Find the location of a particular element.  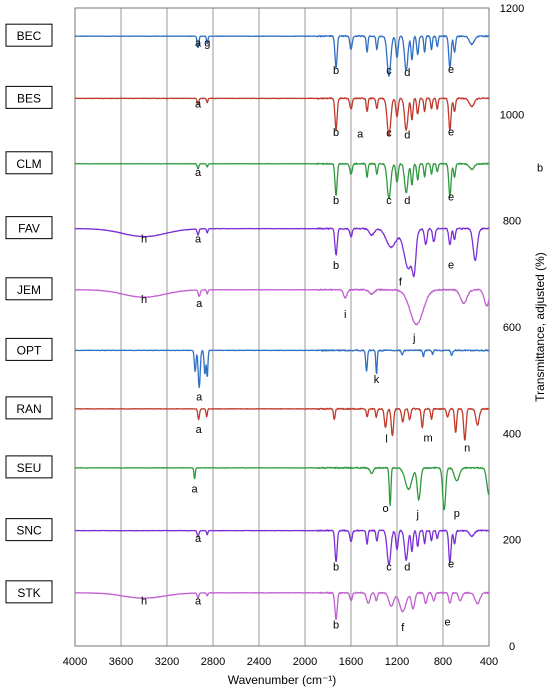

sample-labels: BEC BES CLM FAV JEM OPT RAN SEU SNC STK is located at coordinates (29, 313).